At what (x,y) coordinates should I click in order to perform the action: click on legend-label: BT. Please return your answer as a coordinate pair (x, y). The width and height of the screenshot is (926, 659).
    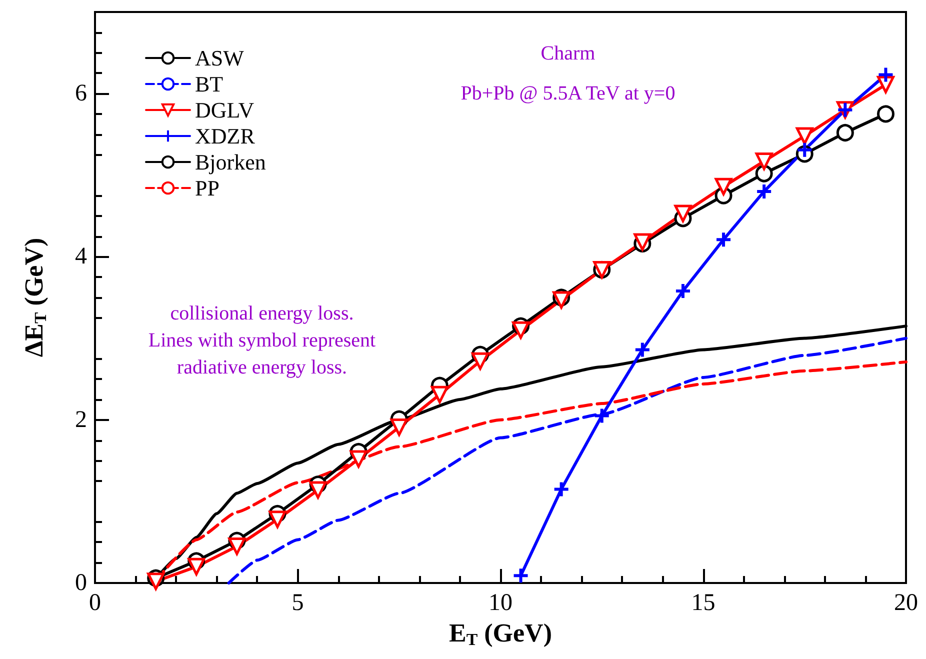
    Looking at the image, I should click on (209, 84).